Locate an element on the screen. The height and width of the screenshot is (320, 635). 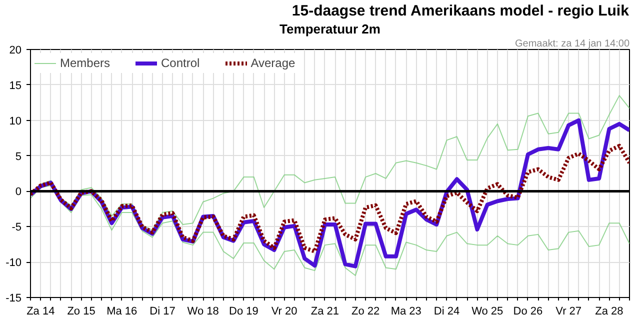
y-tick-label: 20 is located at coordinates (15, 50).